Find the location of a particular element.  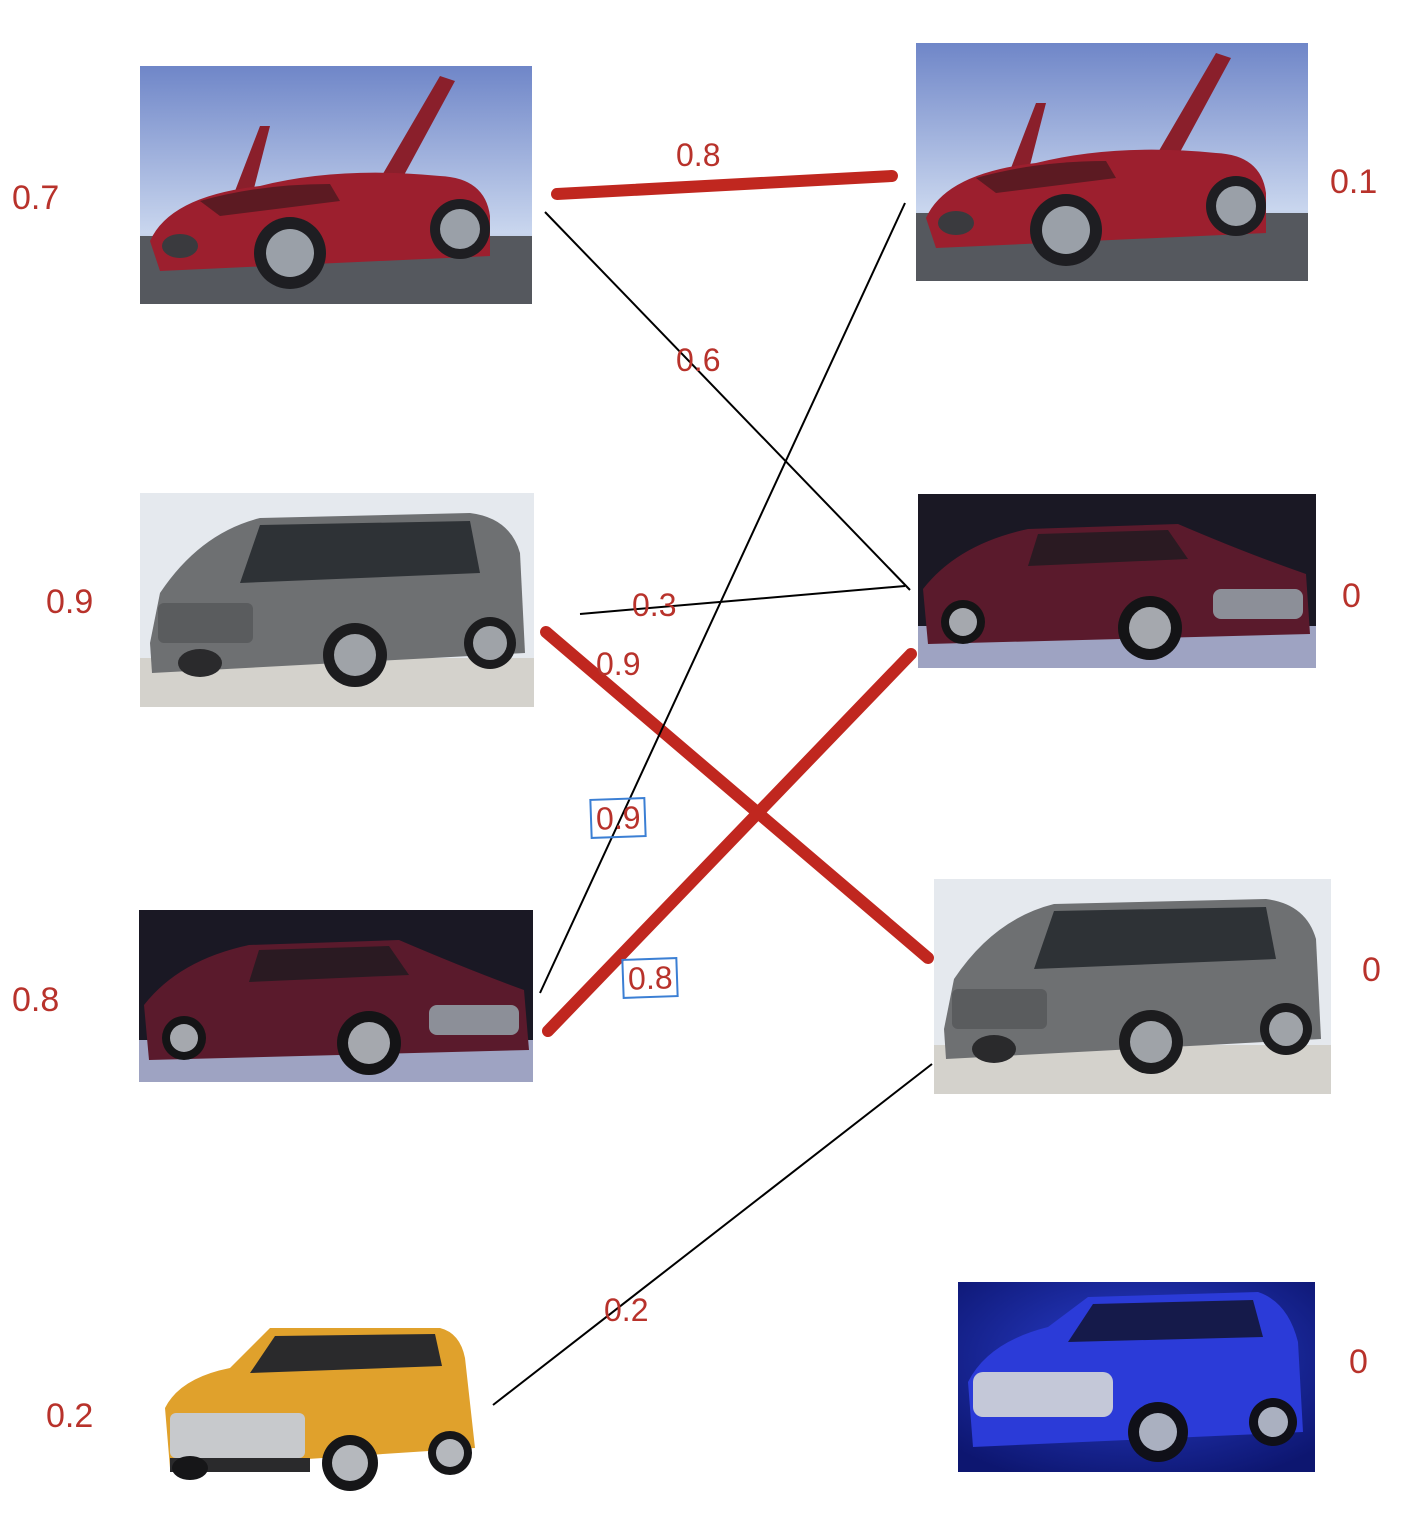

edge-weight-label-boxed: 0.9 is located at coordinates (618, 818).